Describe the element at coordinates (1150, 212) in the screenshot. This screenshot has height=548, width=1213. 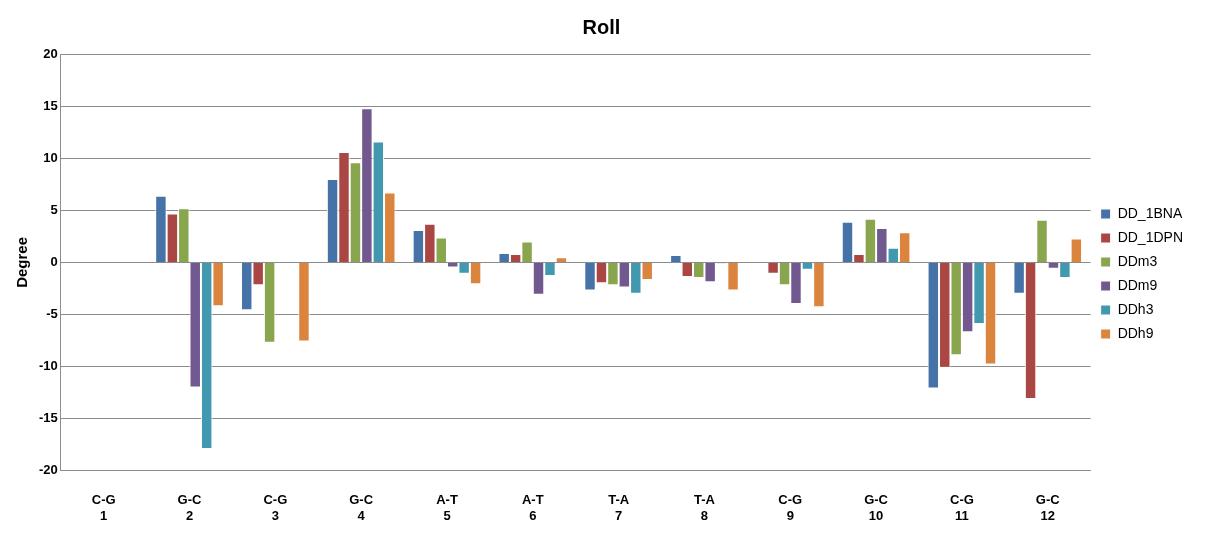
I see `legend-label: DD_1BNA` at that location.